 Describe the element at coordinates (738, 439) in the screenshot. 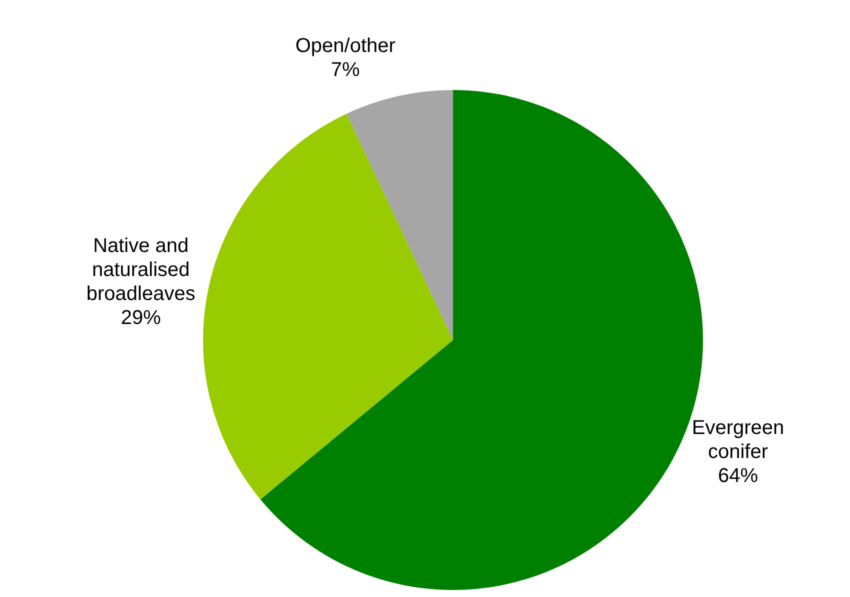

I see `slice-label: Evergreen conifer` at that location.